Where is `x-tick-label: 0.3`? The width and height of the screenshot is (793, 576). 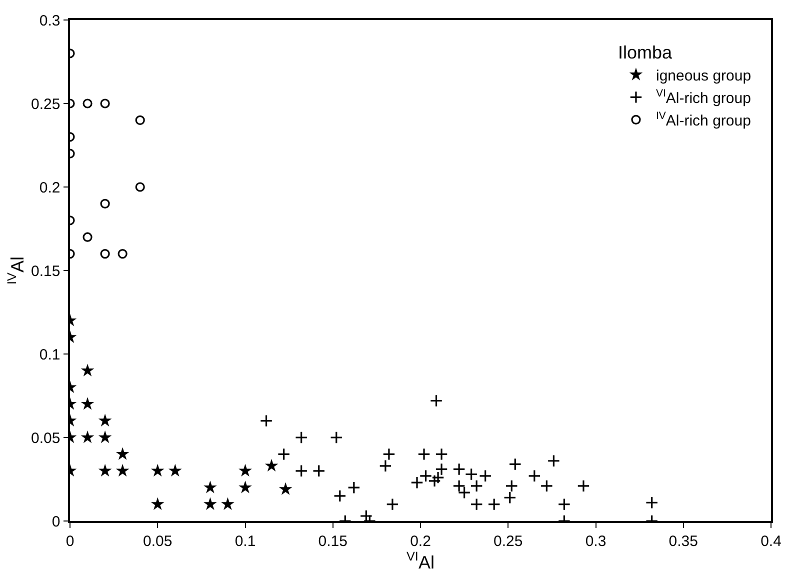 x-tick-label: 0.3 is located at coordinates (595, 541).